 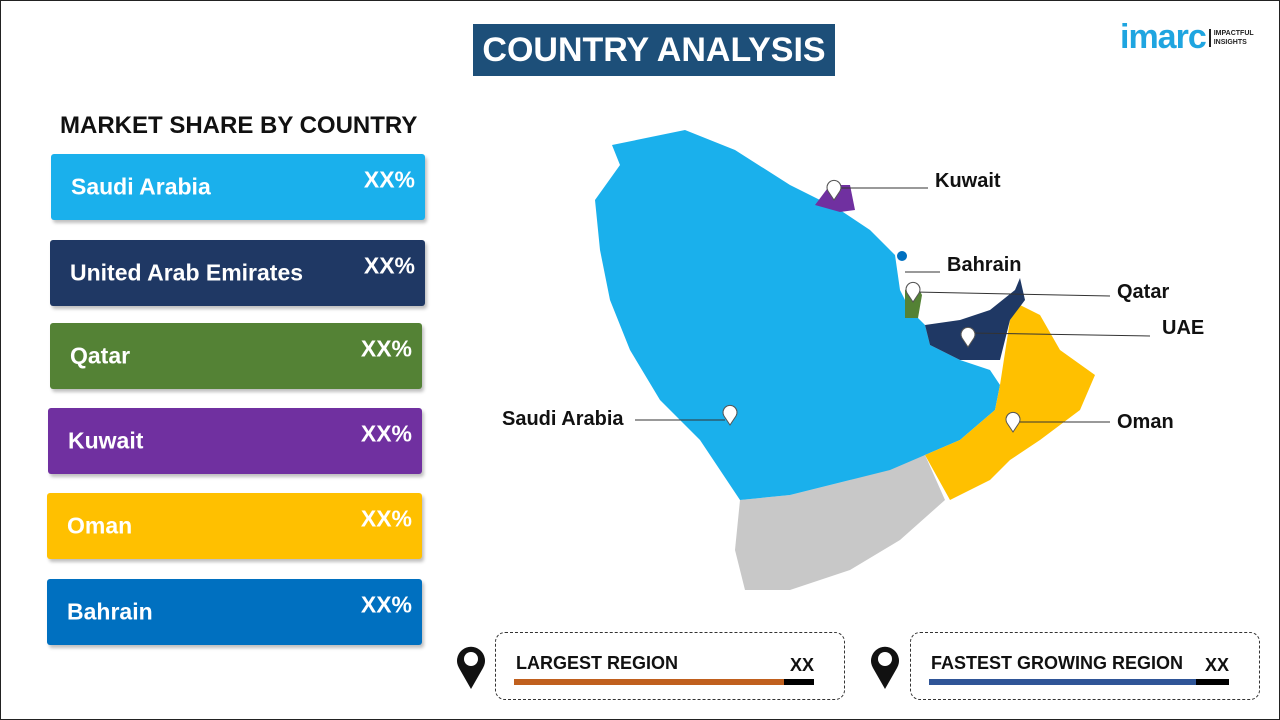 I want to click on map-yemen, so click(x=840, y=522).